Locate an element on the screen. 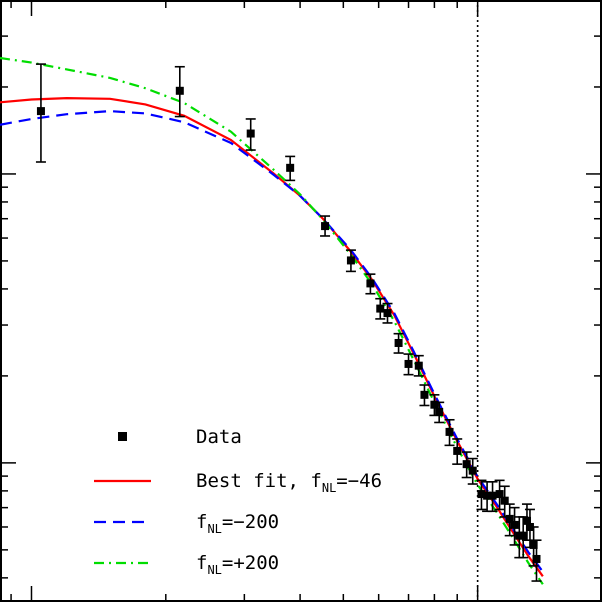 This screenshot has height=602, width=602. legend-entry: Best fit, fNL=−46 is located at coordinates (238, 482).